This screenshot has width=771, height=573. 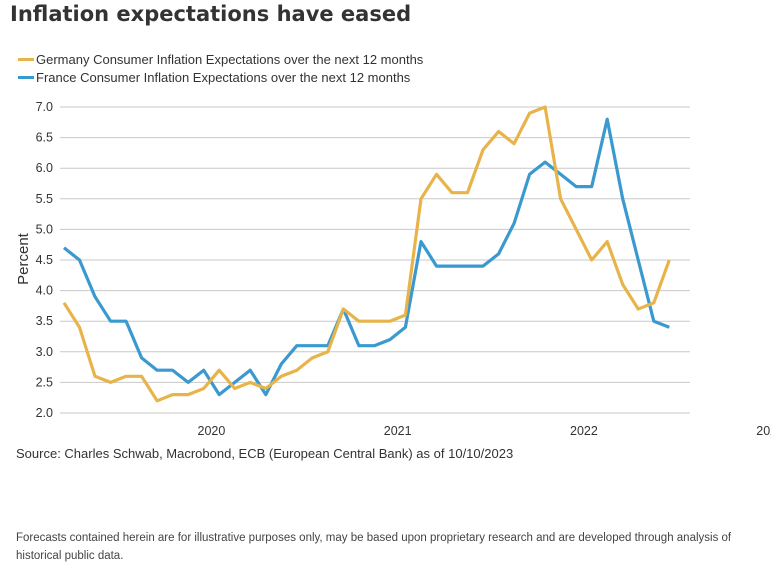 I want to click on y-tick-label: 4.0, so click(x=44, y=291).